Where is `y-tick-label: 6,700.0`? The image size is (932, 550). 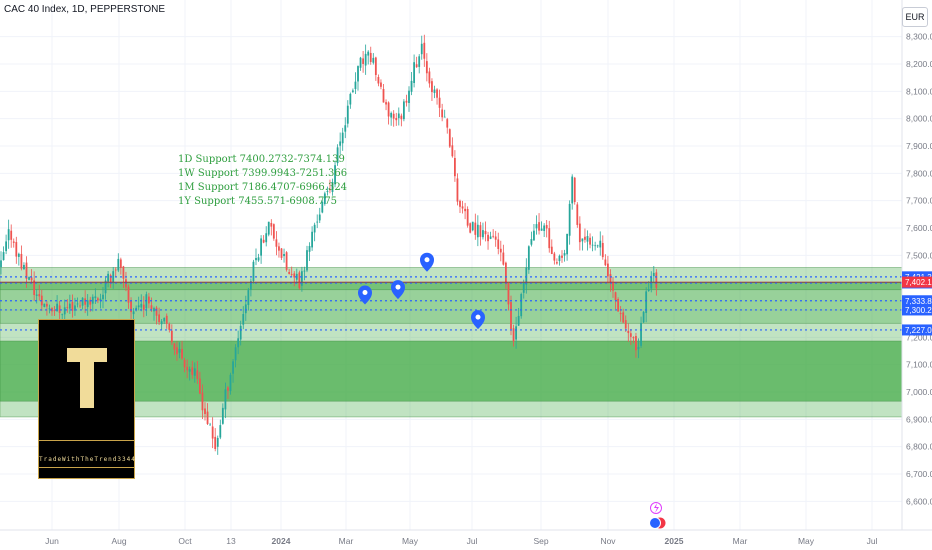 y-tick-label: 6,700.0 is located at coordinates (919, 474).